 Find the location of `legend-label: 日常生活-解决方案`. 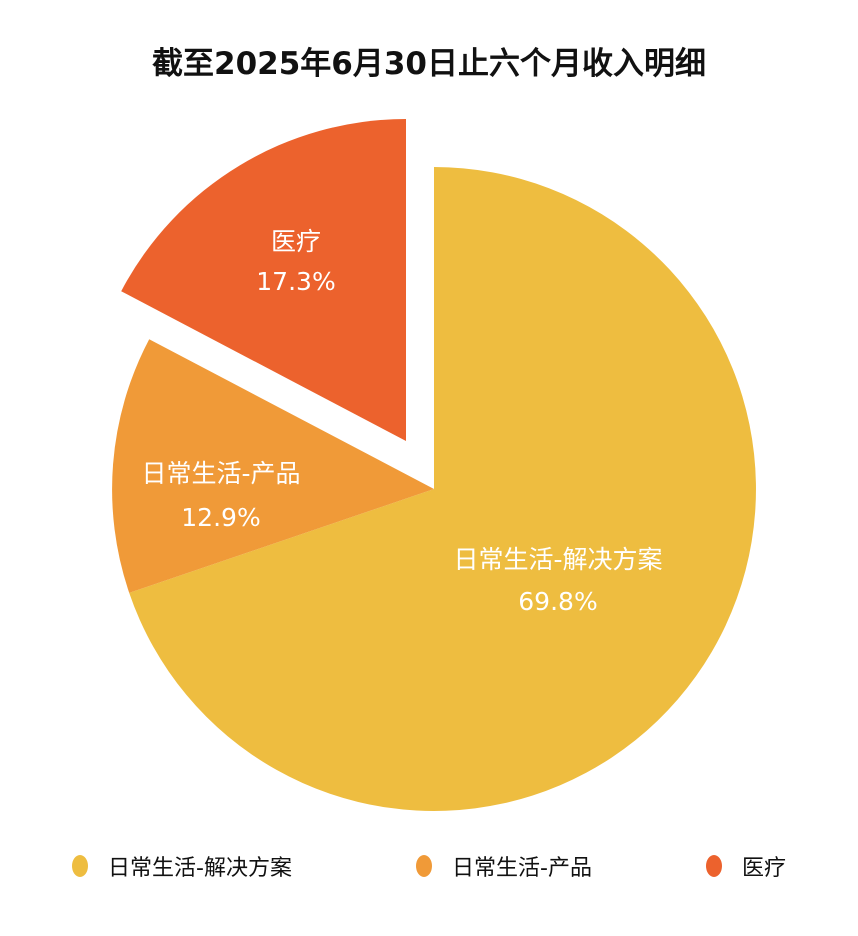

legend-label: 日常生活-解决方案 is located at coordinates (200, 868).